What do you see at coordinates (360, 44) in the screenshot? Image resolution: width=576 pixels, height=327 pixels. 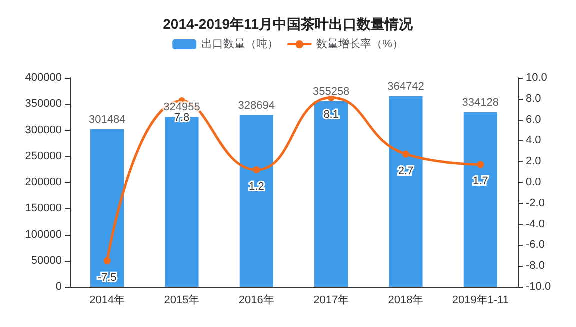 I see `legend-label: 数量增长率（%）` at bounding box center [360, 44].